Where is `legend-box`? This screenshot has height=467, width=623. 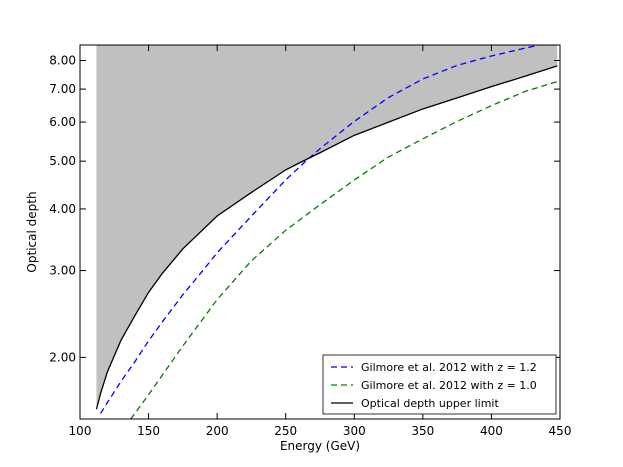
legend-box is located at coordinates (439, 384).